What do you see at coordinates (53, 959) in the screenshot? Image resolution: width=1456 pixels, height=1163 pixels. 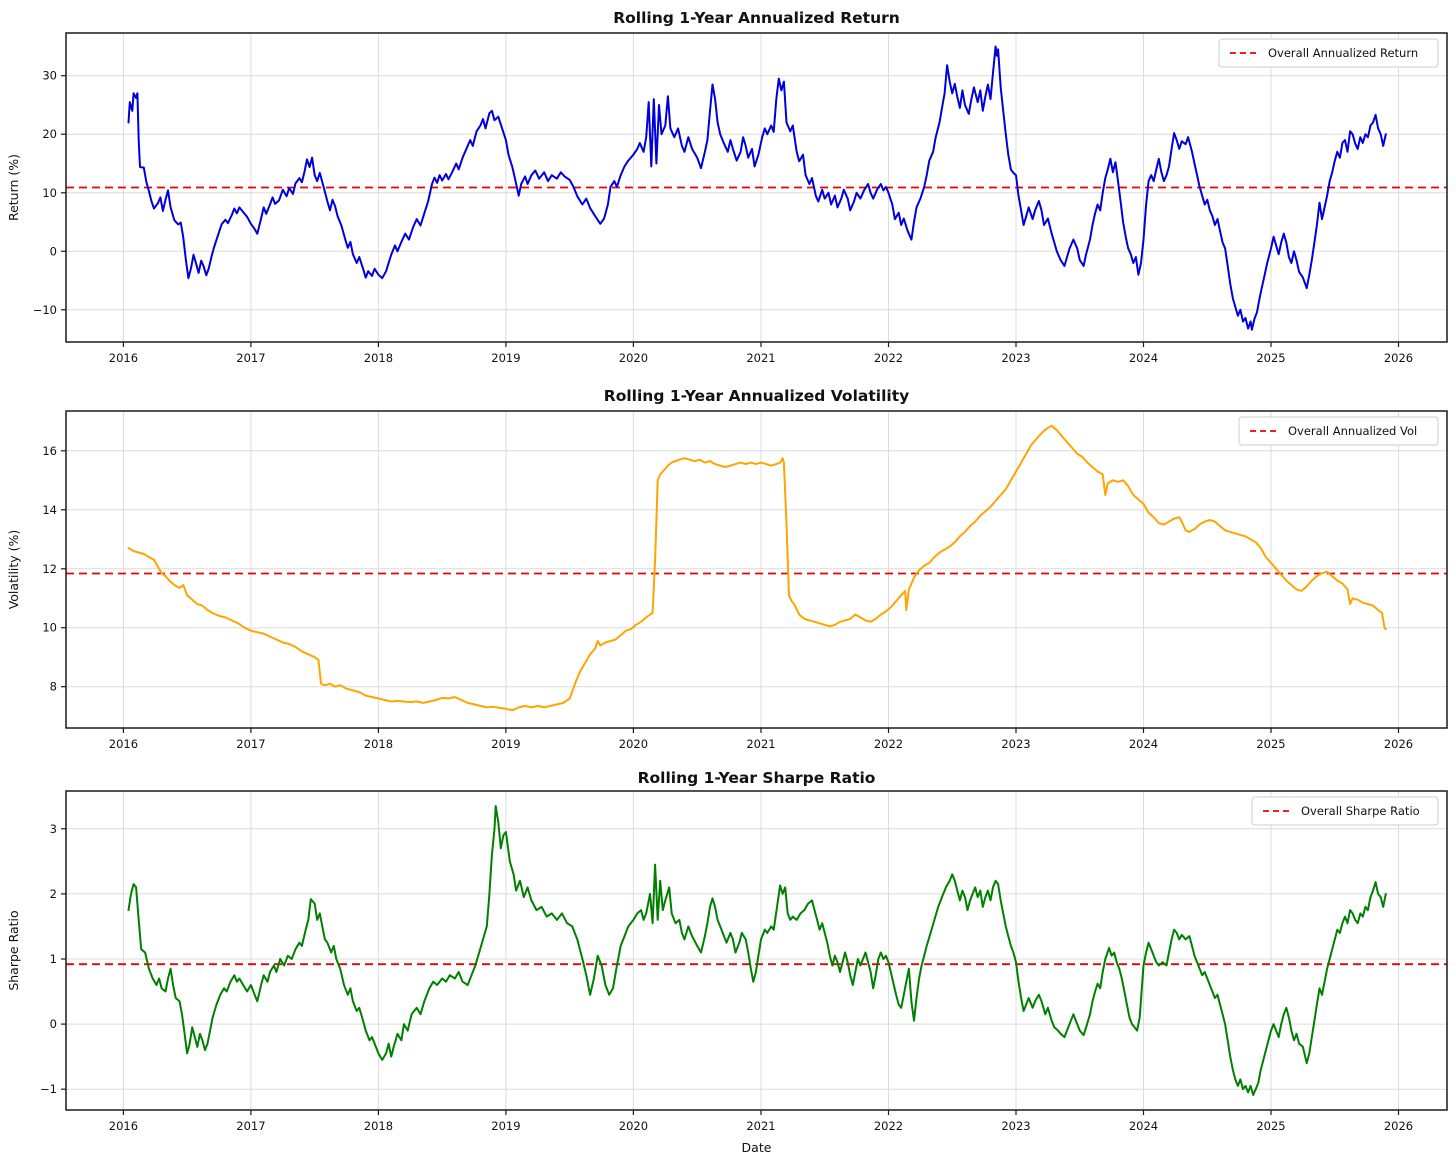 I see `y-tick-label: 1` at bounding box center [53, 959].